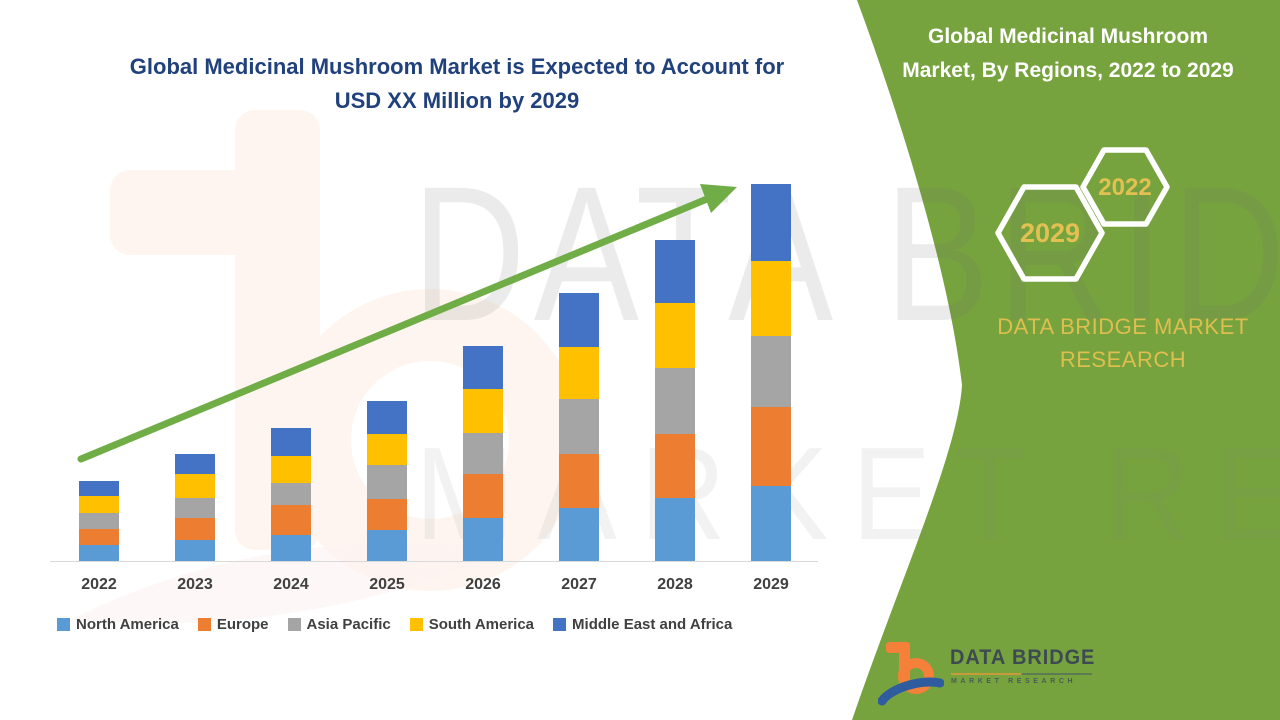 The width and height of the screenshot is (1280, 720). I want to click on bar-segment-north-america-2023, so click(195, 551).